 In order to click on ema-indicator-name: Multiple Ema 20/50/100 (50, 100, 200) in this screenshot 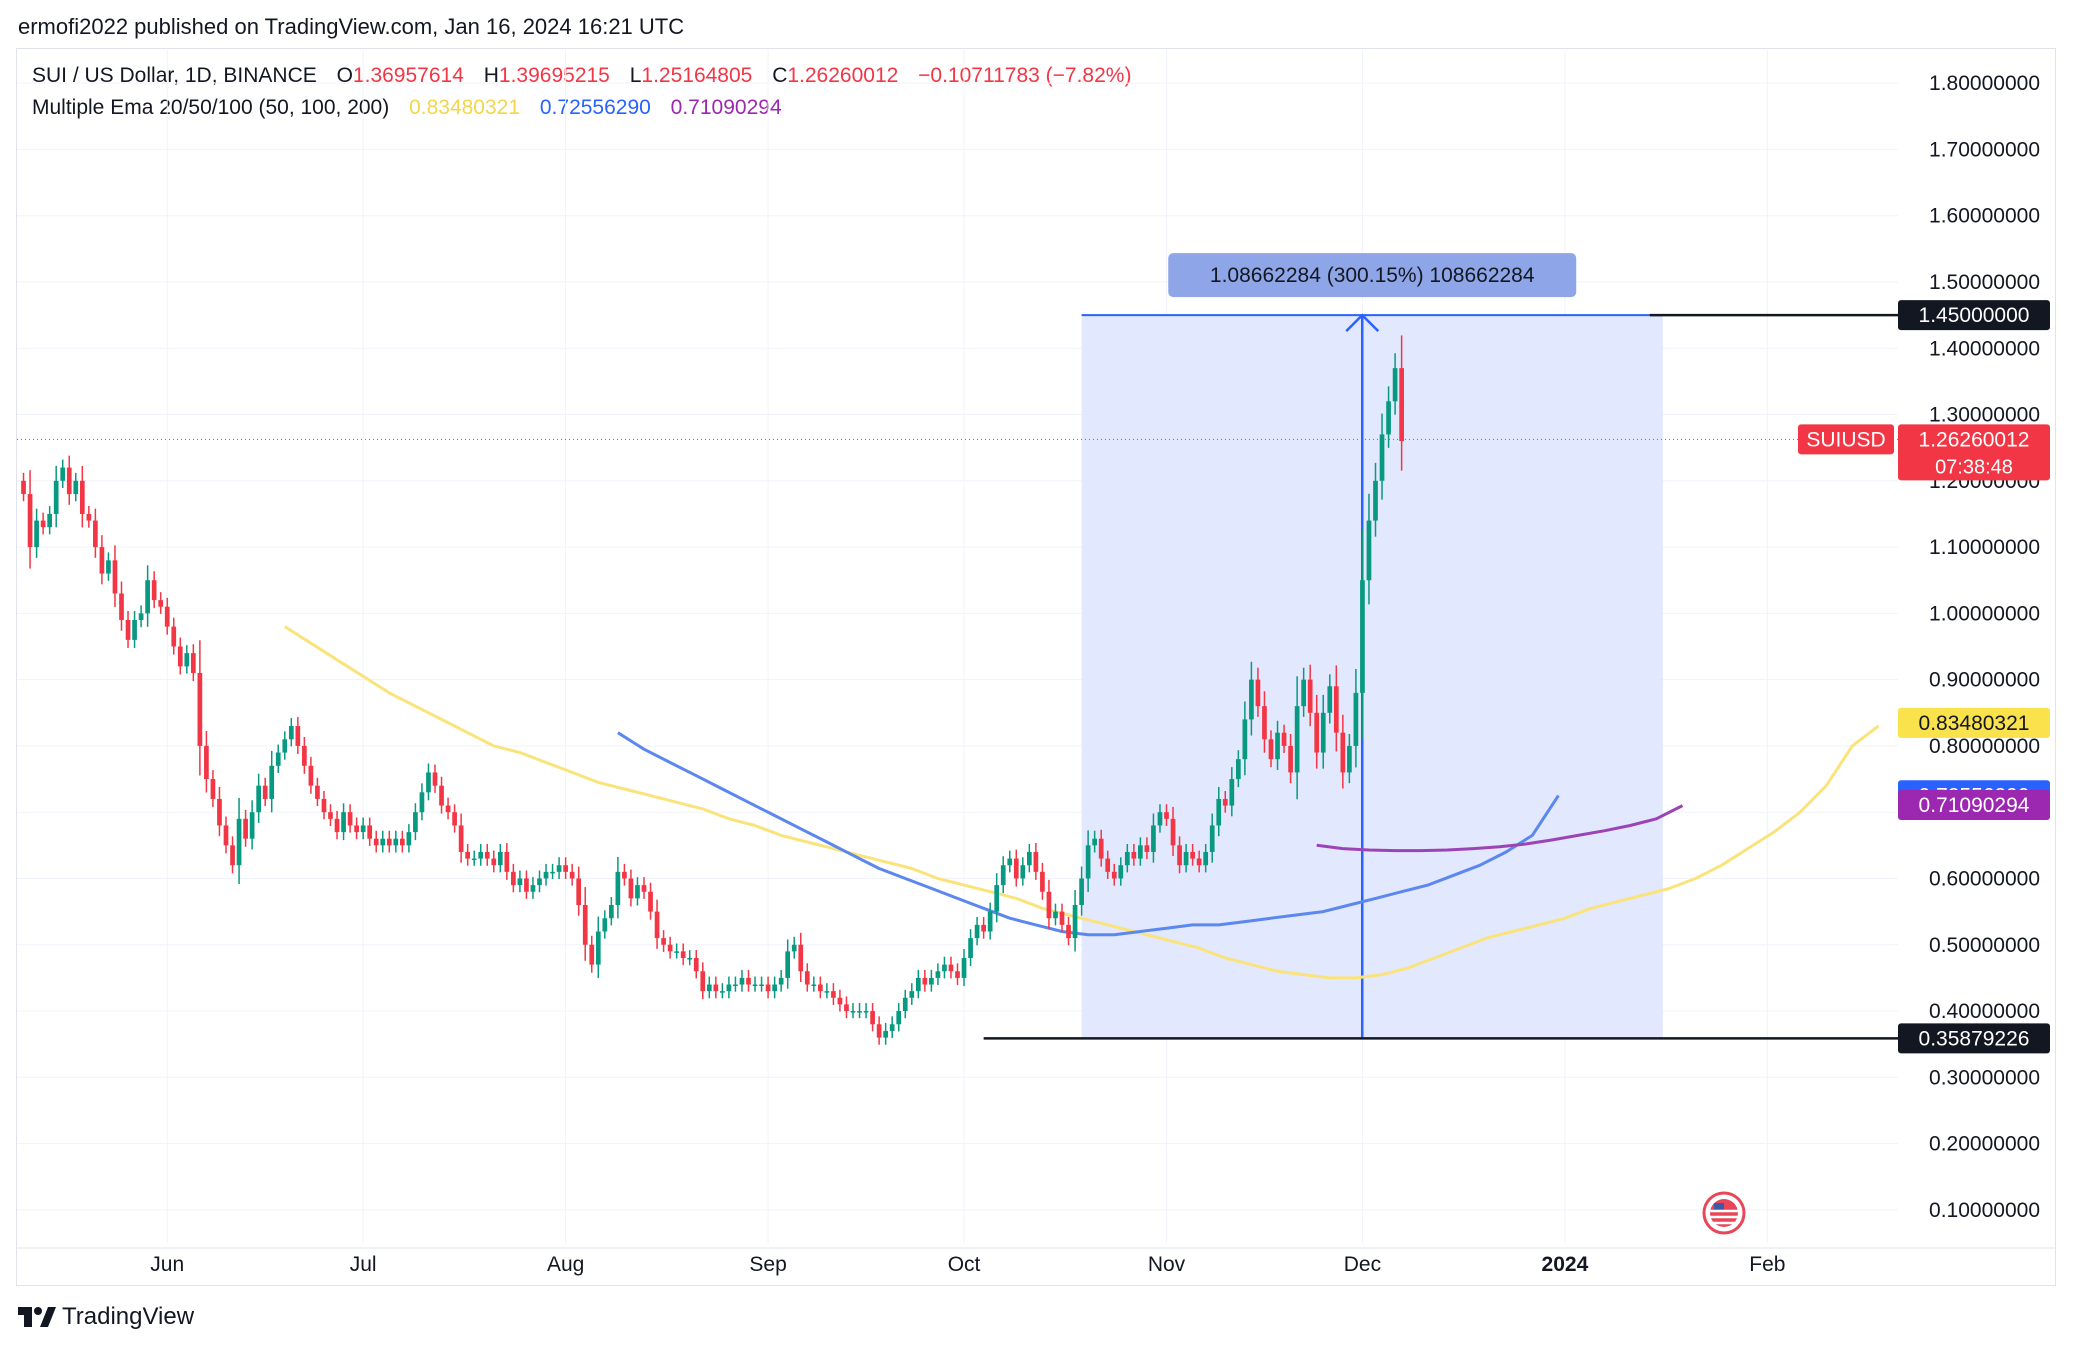, I will do `click(211, 107)`.